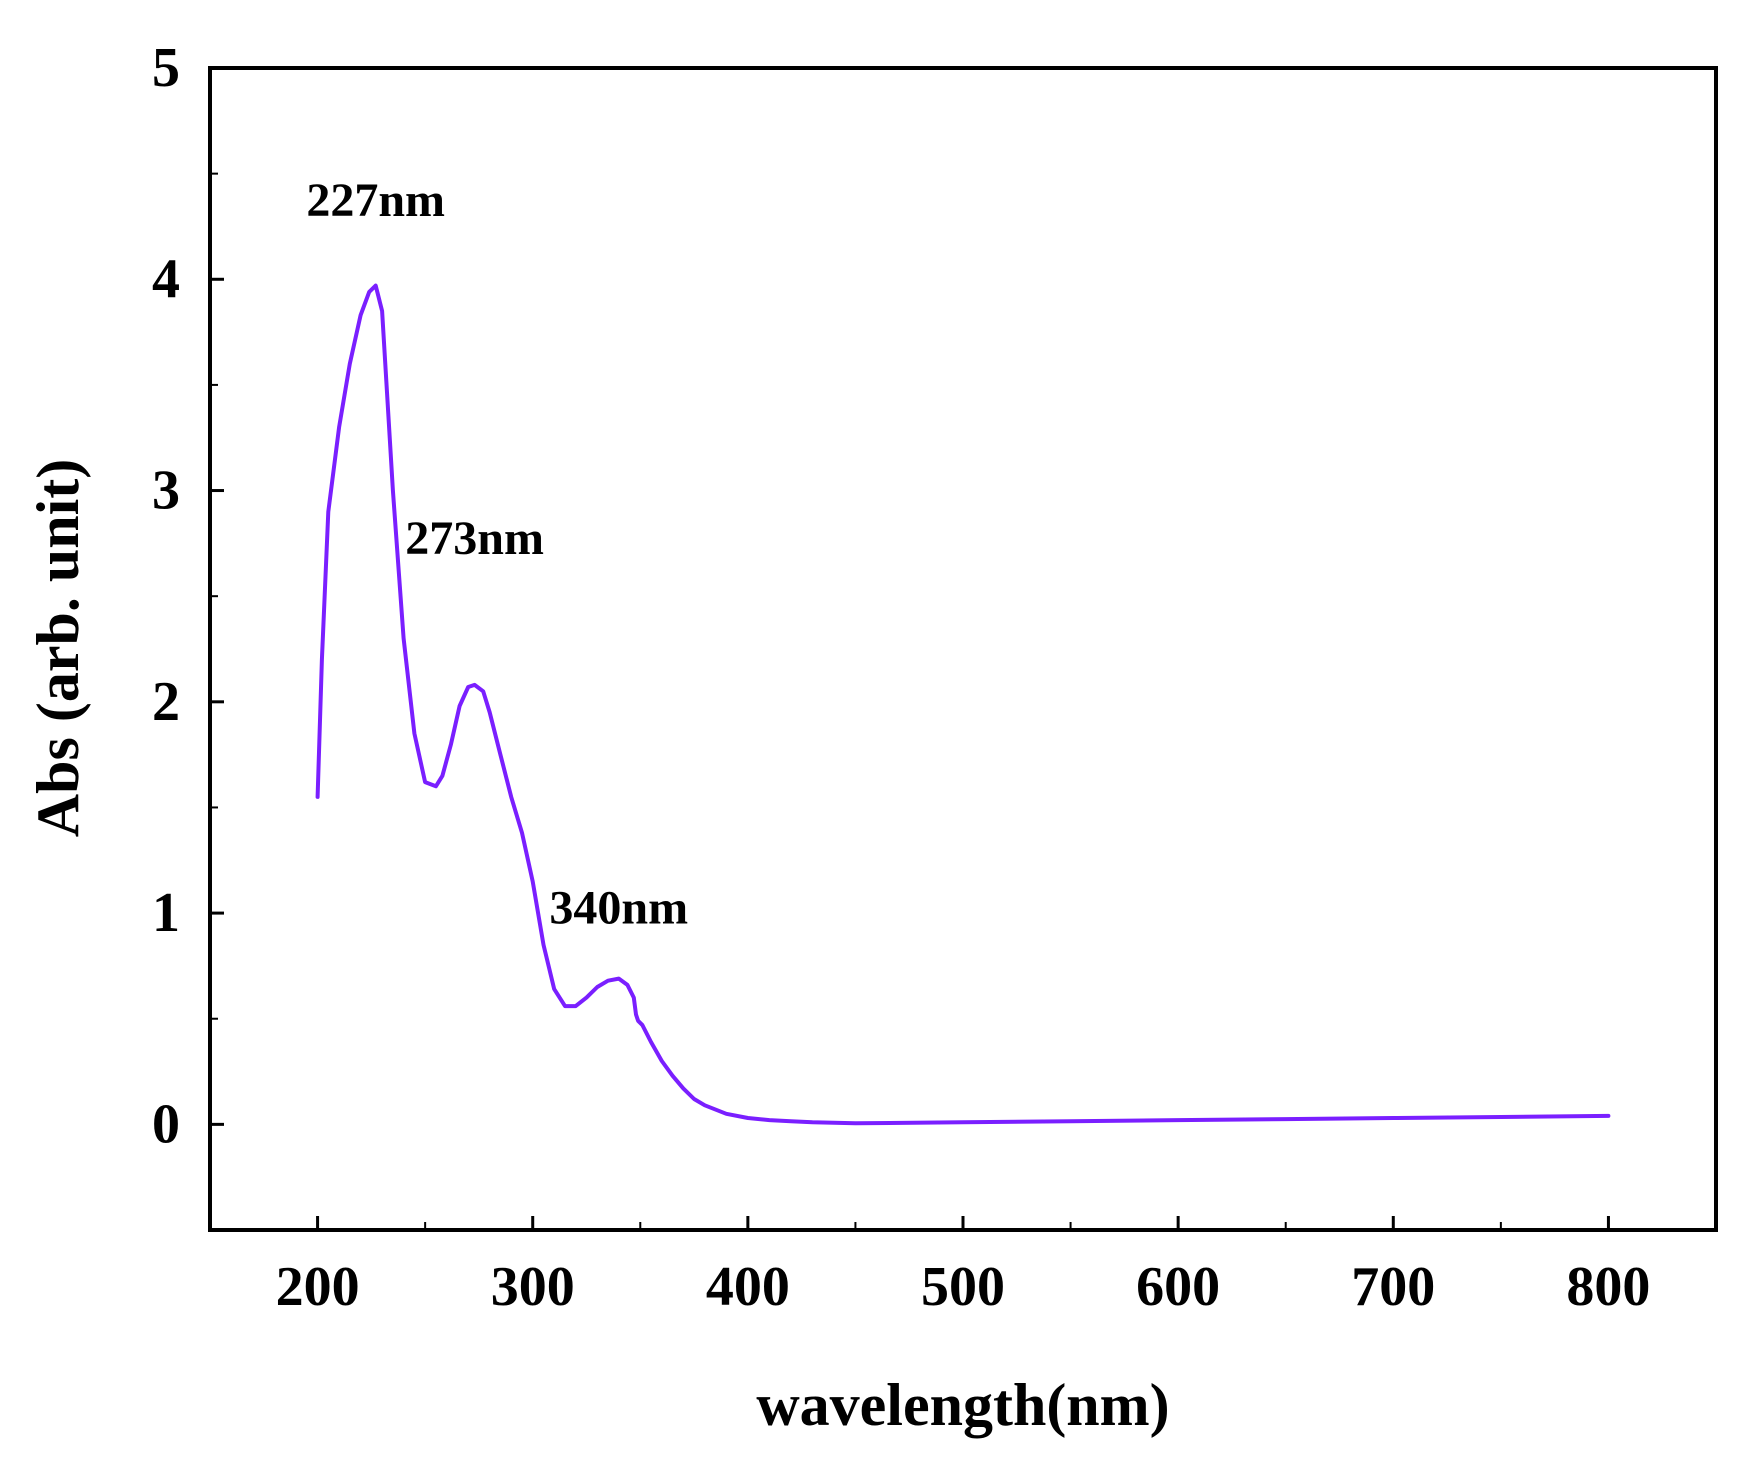  What do you see at coordinates (1608, 1287) in the screenshot?
I see `x-tick-label: 800` at bounding box center [1608, 1287].